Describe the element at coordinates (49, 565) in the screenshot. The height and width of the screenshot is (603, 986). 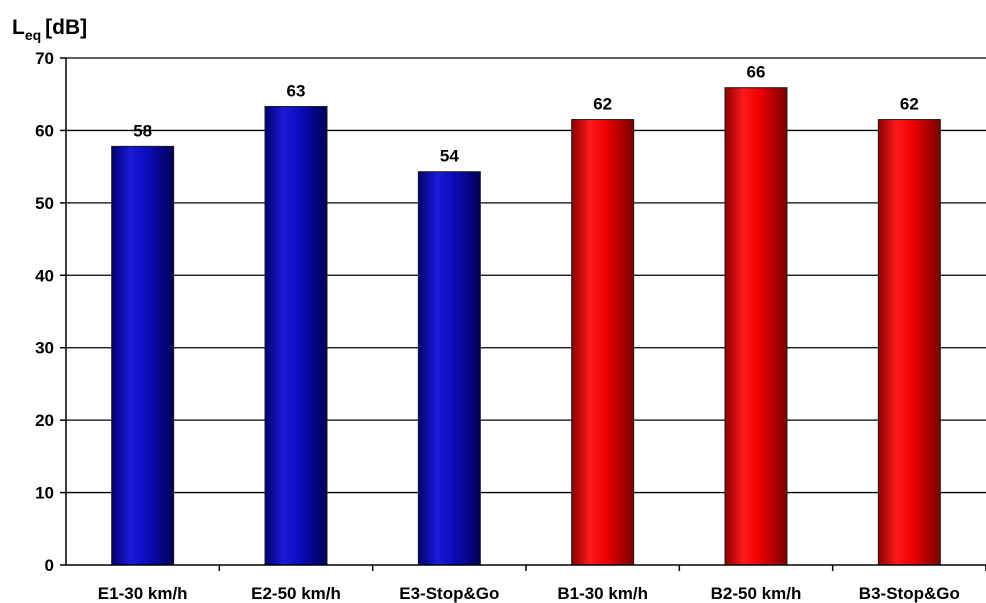
I see `y-tick-label-0: 0` at that location.